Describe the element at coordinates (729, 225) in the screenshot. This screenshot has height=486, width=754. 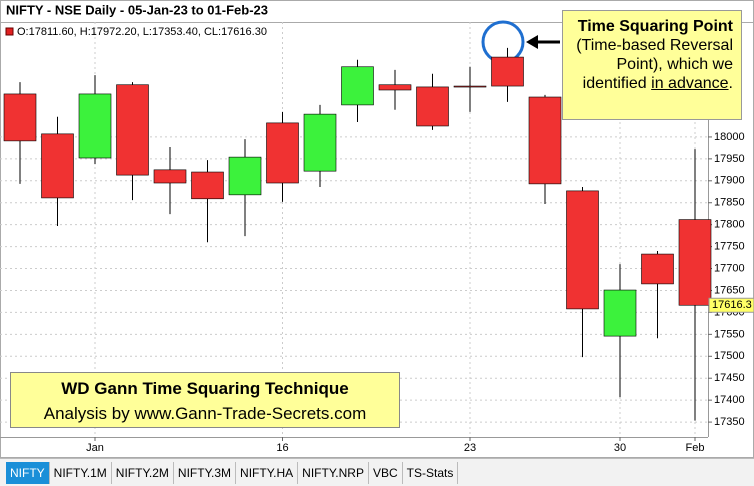
I see `y-tick-label: 17800` at that location.